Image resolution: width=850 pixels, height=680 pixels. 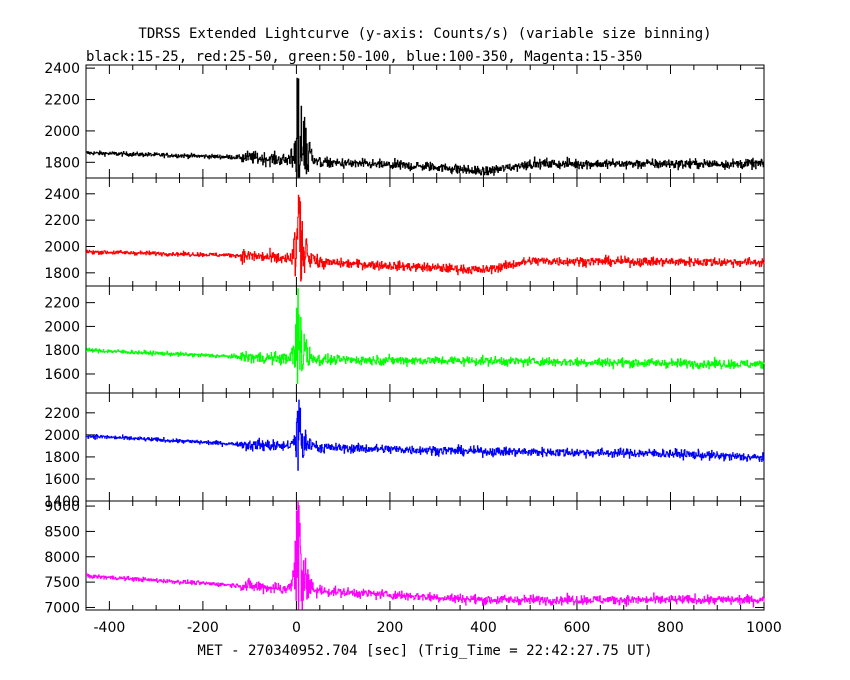 I want to click on panel-1: 1800 2000 2200 2400, so click(x=404, y=120).